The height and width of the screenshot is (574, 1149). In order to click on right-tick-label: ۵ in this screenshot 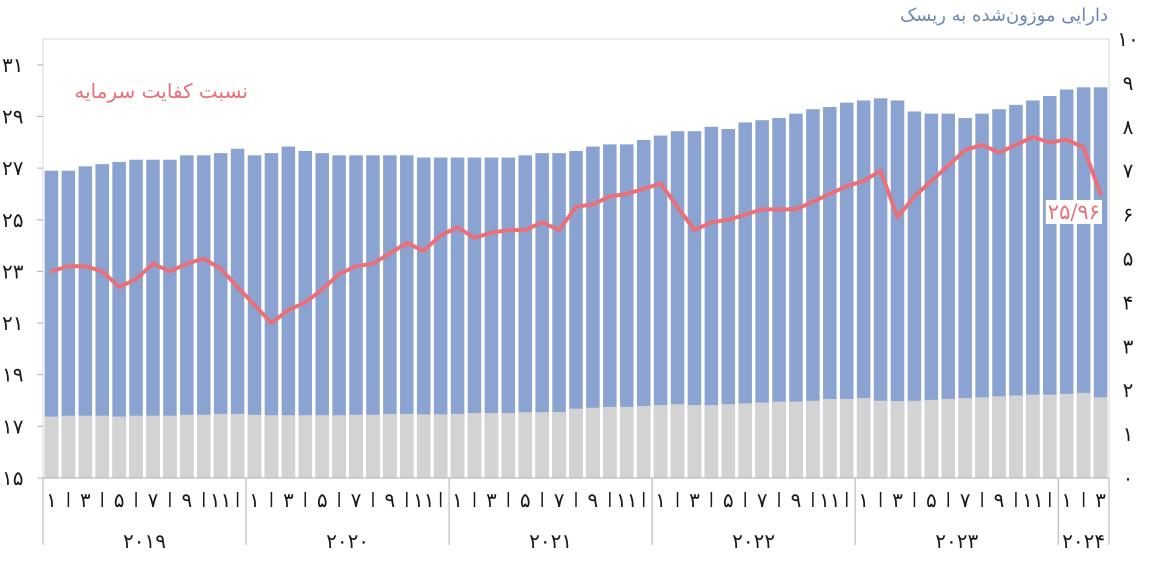, I will do `click(1128, 259)`.